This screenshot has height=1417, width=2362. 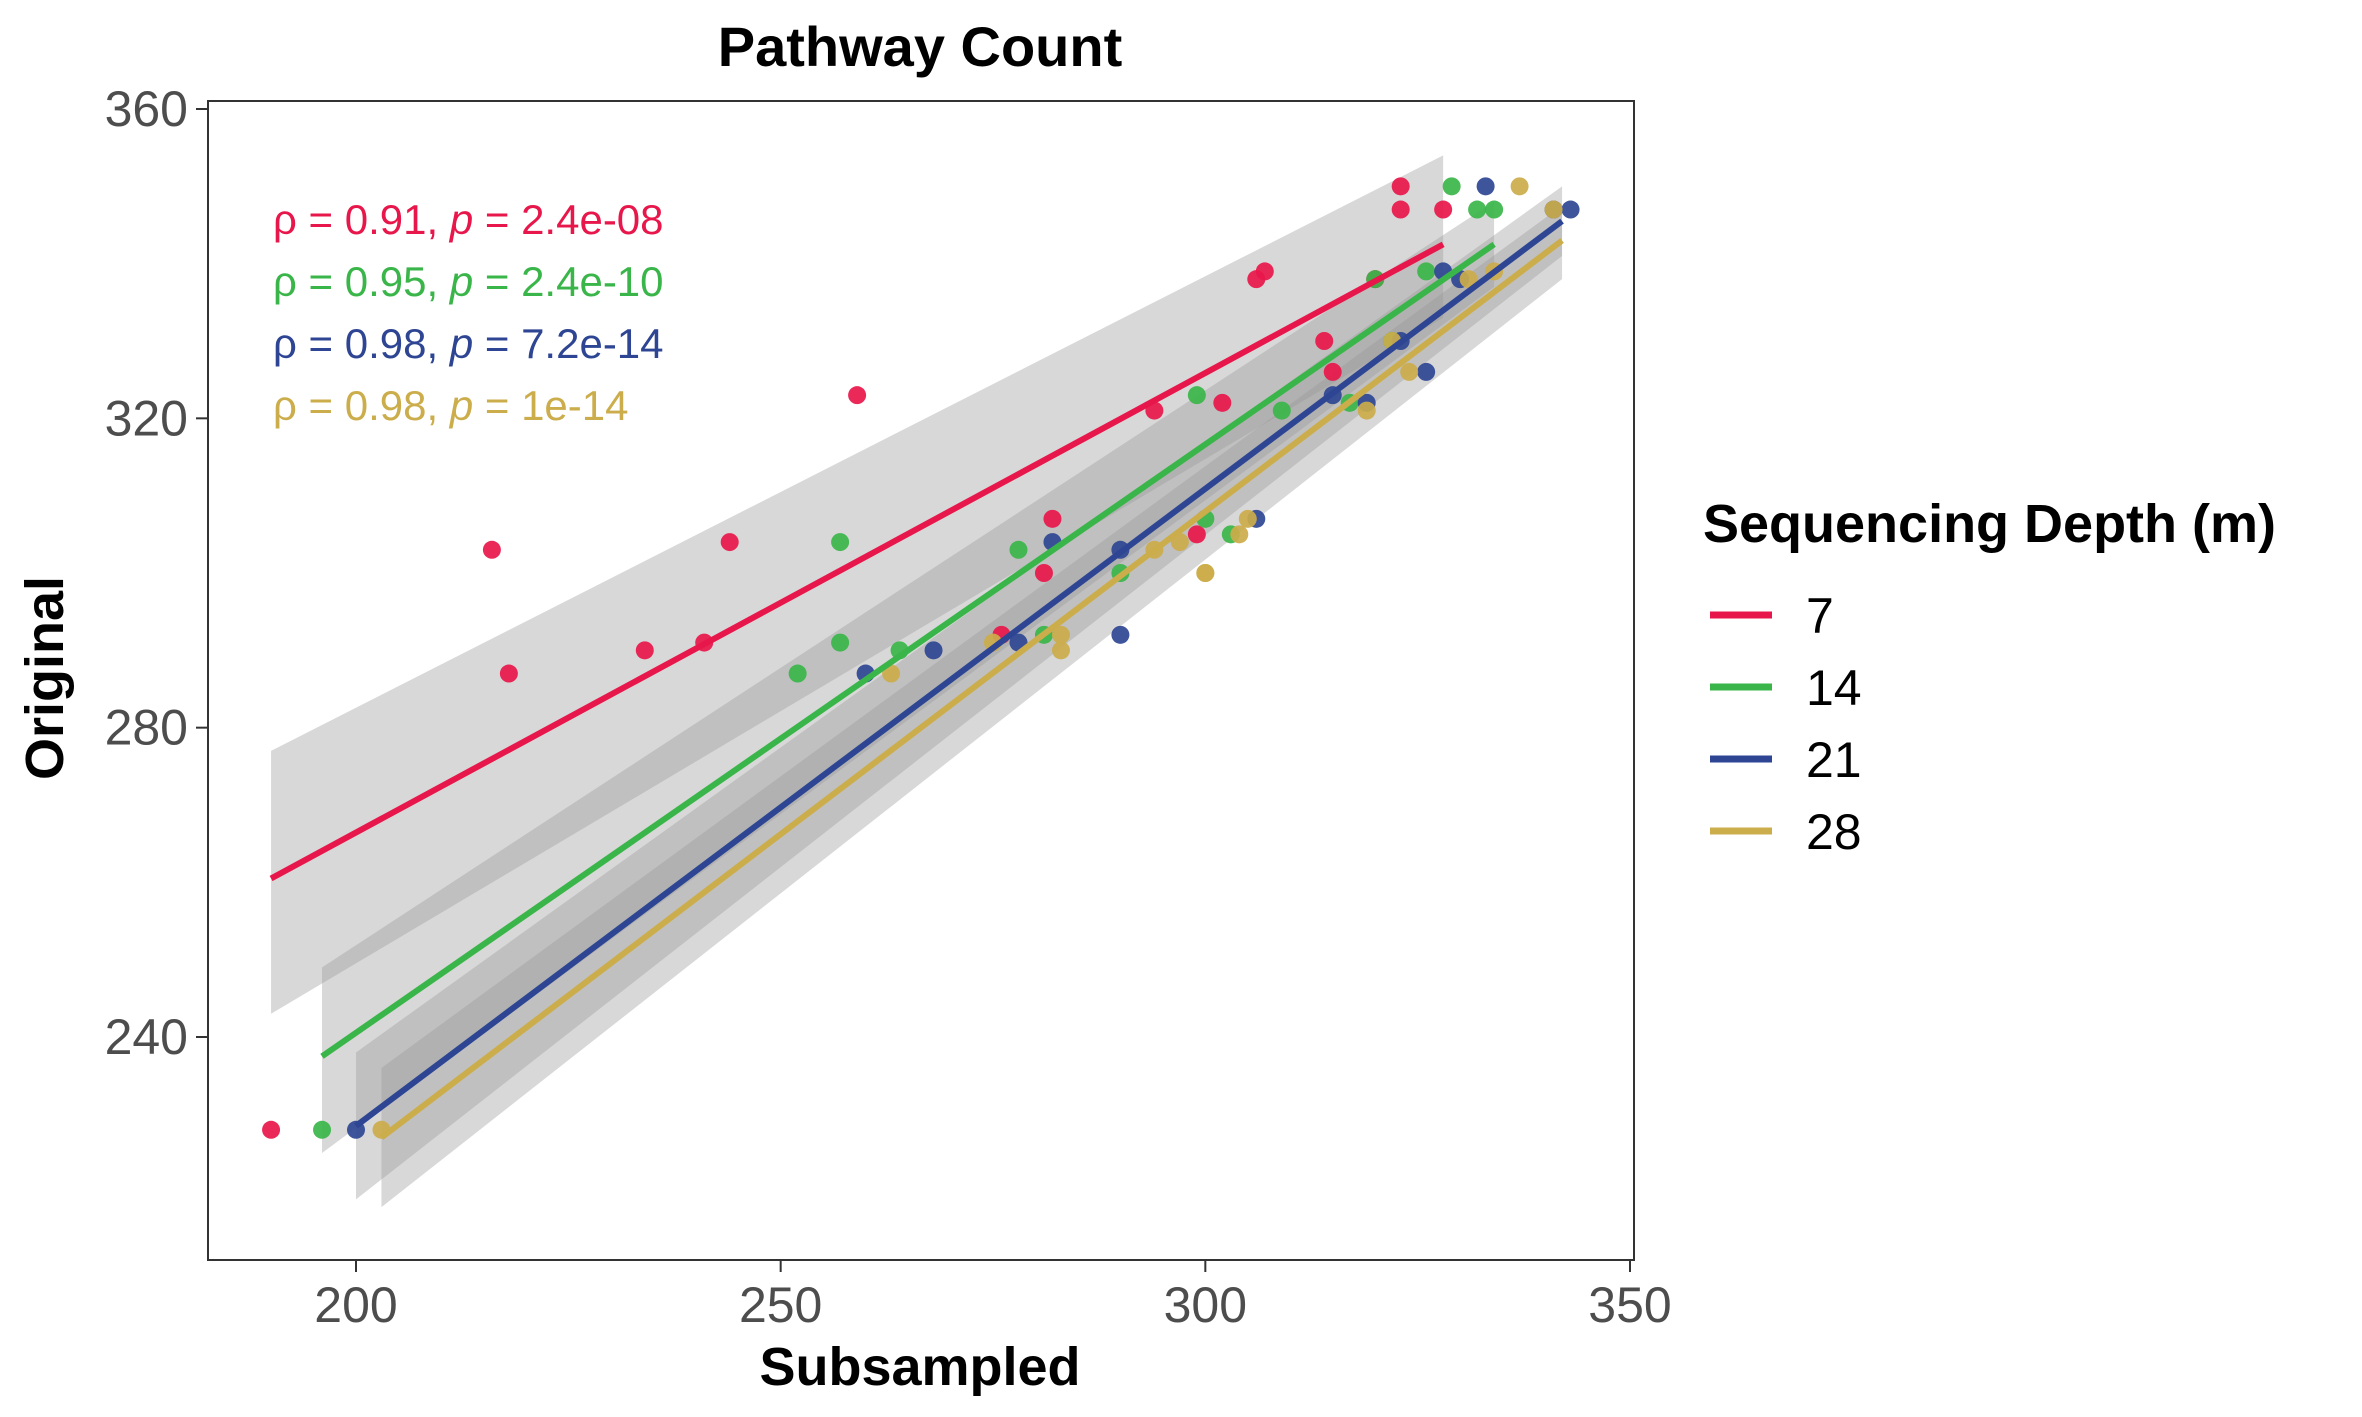 What do you see at coordinates (451, 405) in the screenshot?
I see `correlation-label-28: ρ = 0.98, p = 1e-14` at bounding box center [451, 405].